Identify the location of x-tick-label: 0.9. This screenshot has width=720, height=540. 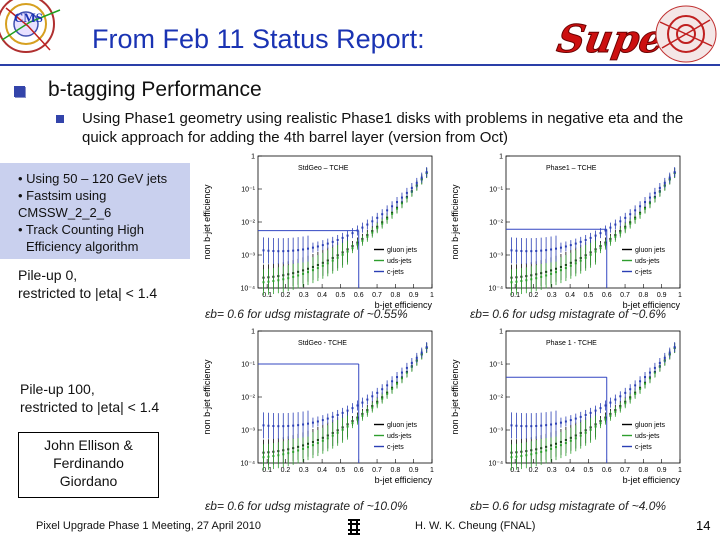
(414, 295).